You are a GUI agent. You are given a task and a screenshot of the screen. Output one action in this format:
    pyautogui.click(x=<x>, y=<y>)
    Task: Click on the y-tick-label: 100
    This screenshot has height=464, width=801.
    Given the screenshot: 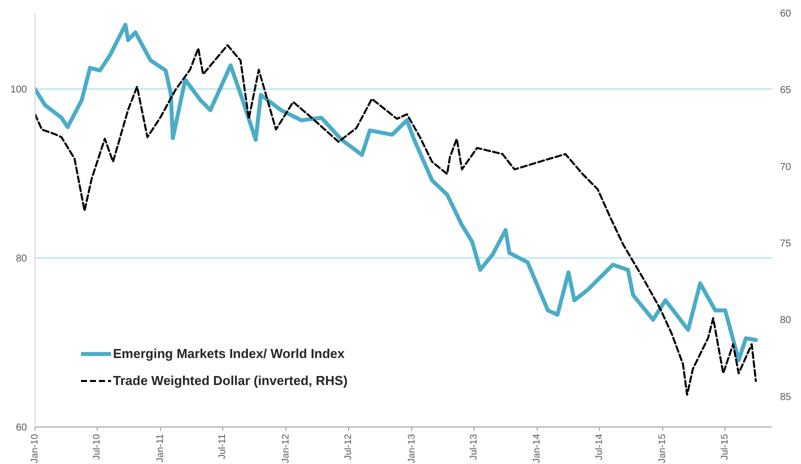 What is the action you would take?
    pyautogui.click(x=19, y=90)
    